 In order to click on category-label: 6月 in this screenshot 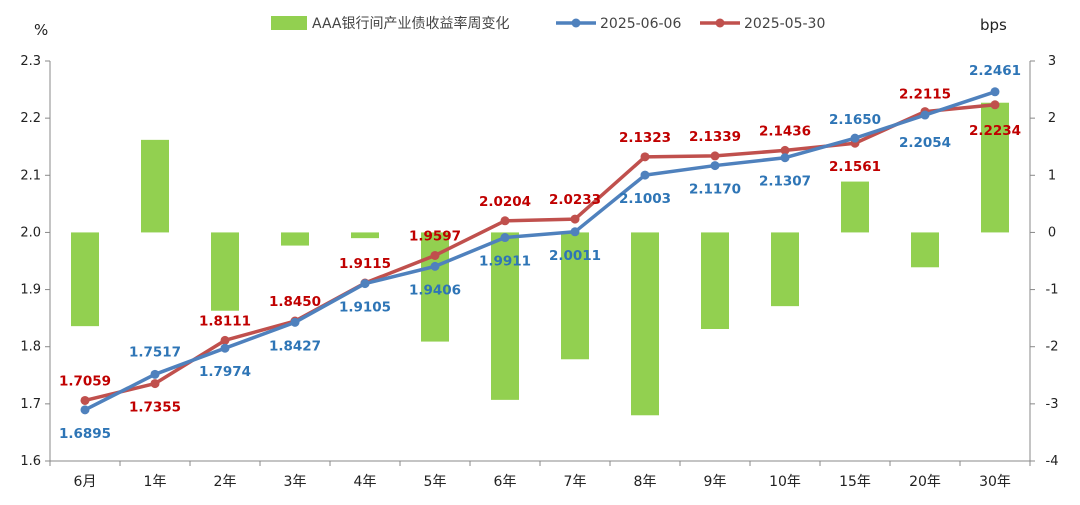, I will do `click(85, 482)`.